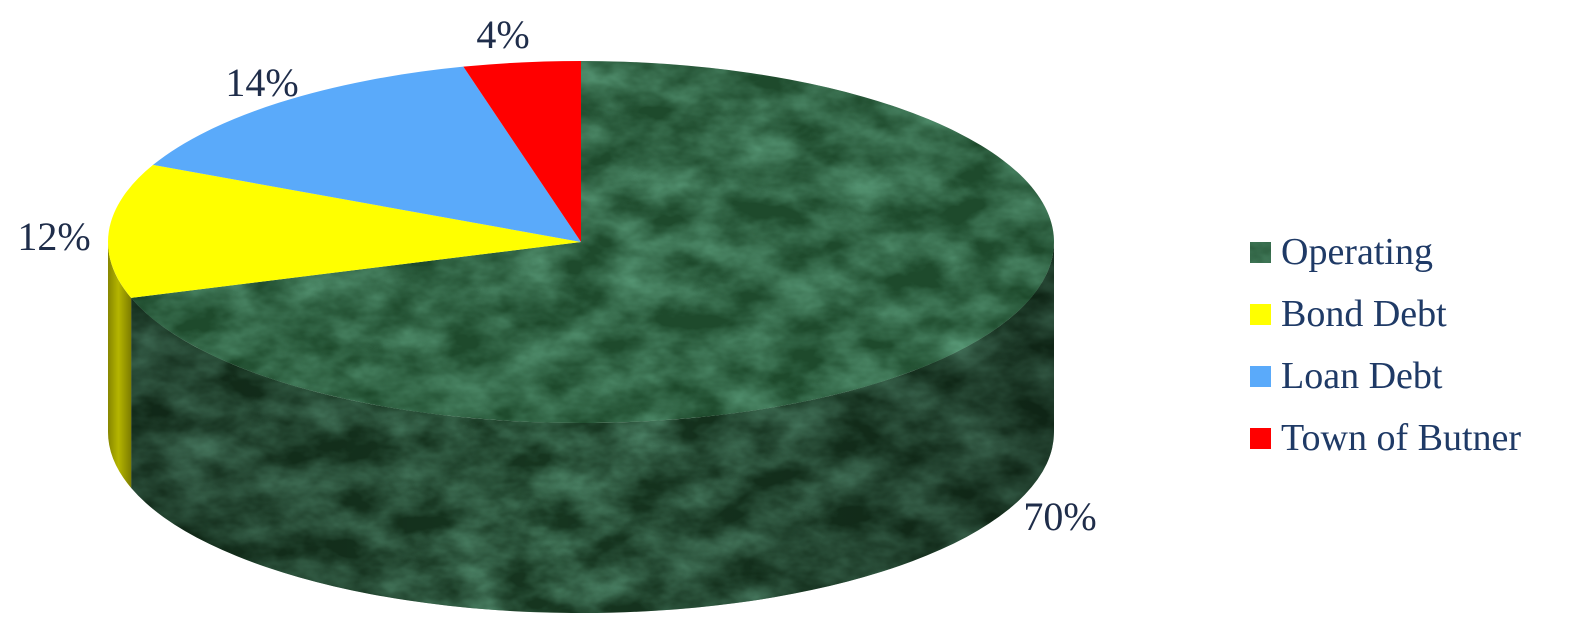 This screenshot has width=1587, height=628. Describe the element at coordinates (1260, 438) in the screenshot. I see `legend-swatch-town-of-butner` at that location.